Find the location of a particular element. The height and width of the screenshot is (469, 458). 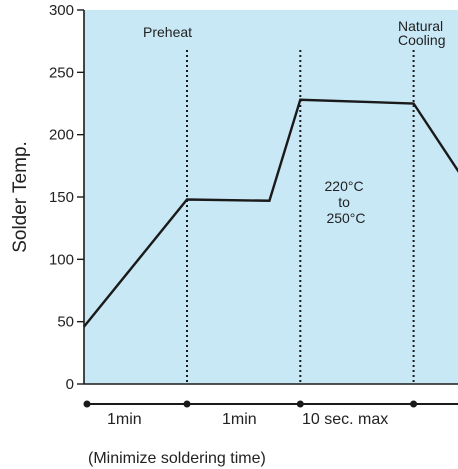

natural-cooling-label: Natural Cooling is located at coordinates (422, 33).